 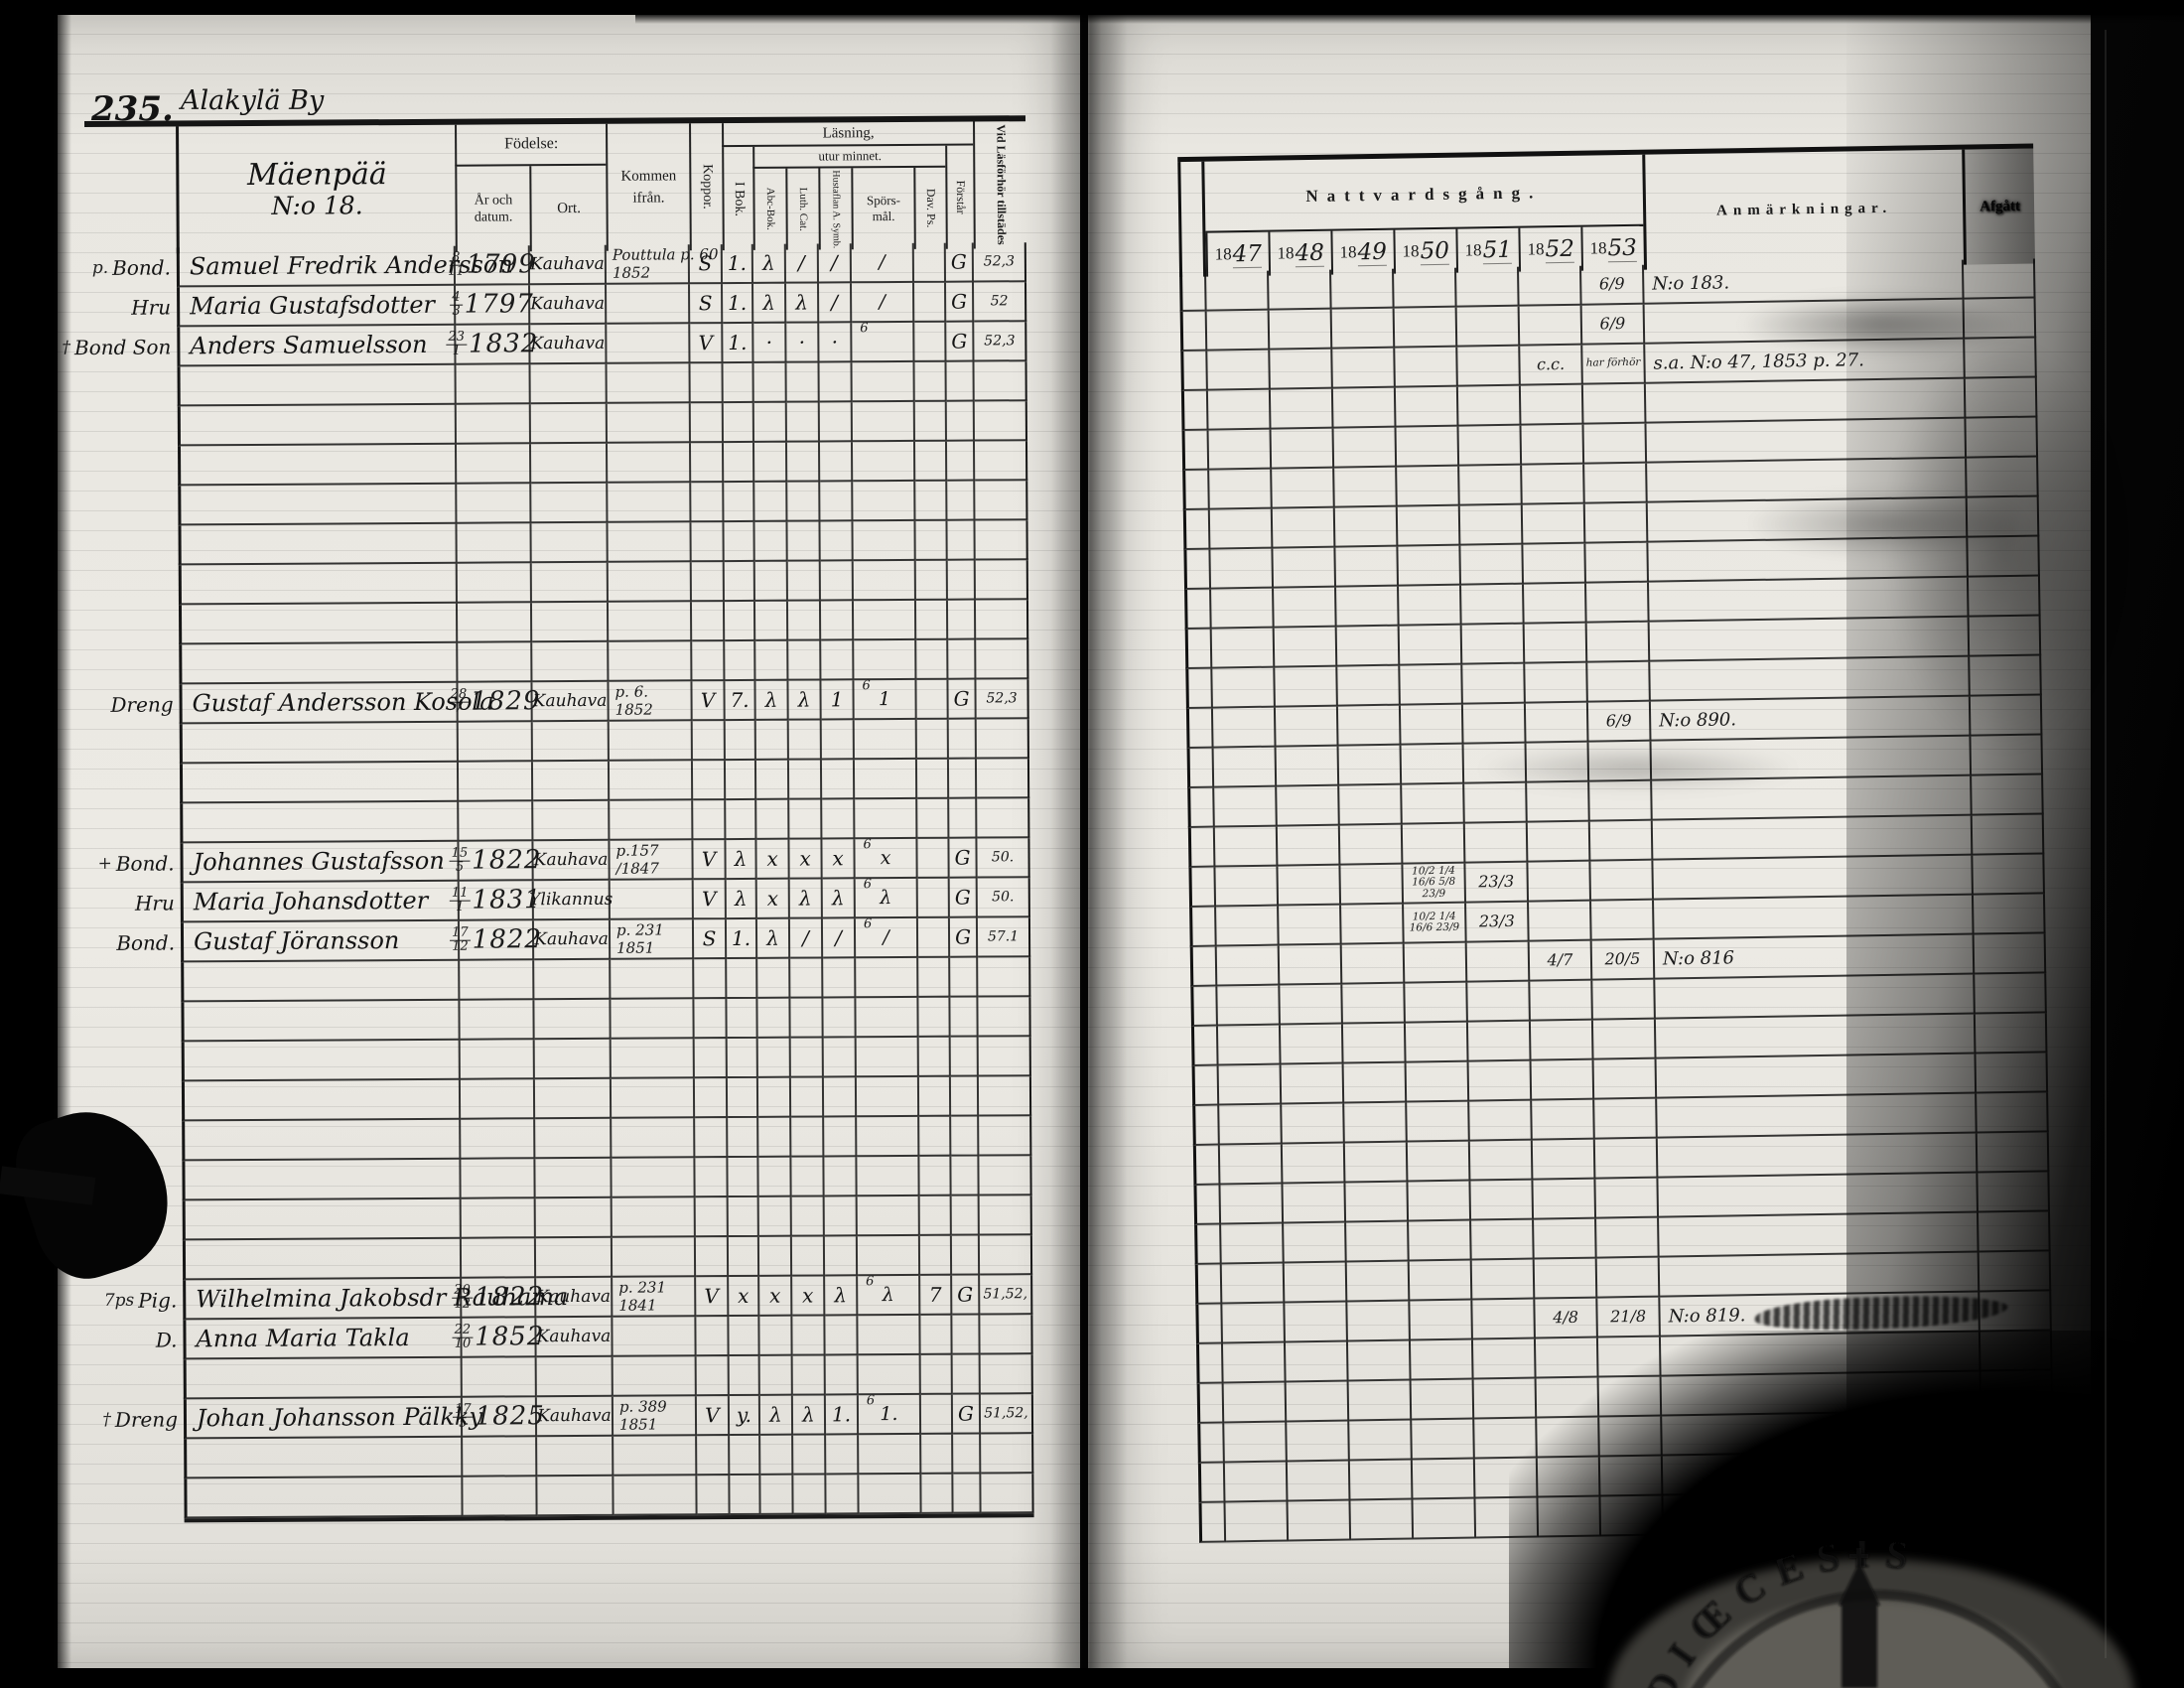 I want to click on header-sporsmal: Spörs-mål., so click(x=882, y=208).